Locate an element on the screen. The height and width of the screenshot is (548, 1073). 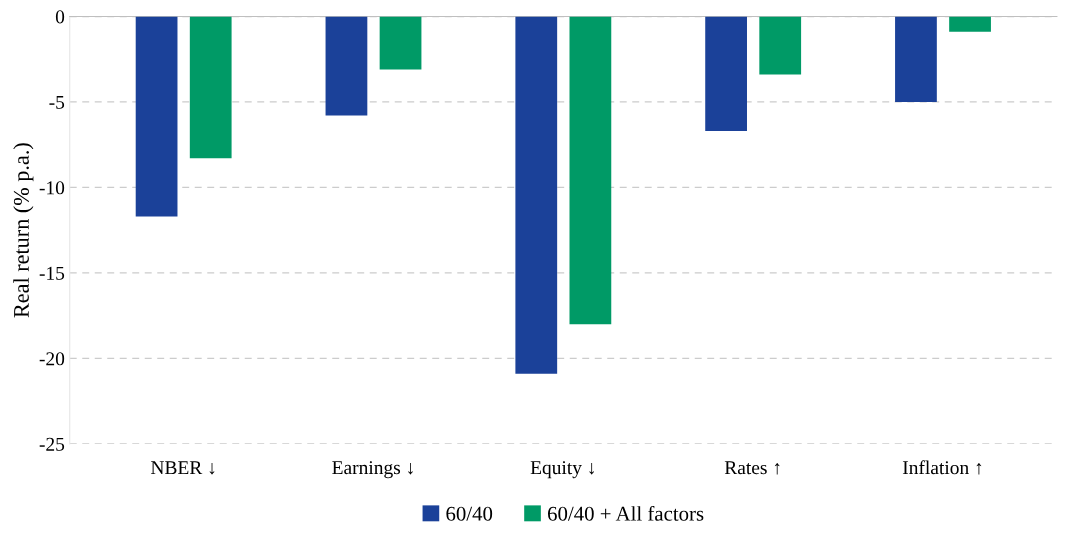
y-tick-label: -15 is located at coordinates (52, 273).